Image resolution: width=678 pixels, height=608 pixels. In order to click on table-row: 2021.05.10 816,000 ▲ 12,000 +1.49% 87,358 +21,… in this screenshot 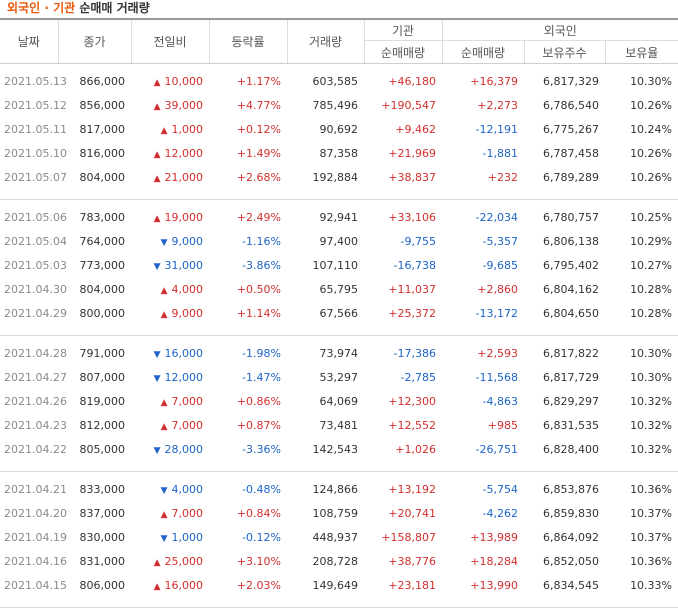, I will do `click(339, 153)`.